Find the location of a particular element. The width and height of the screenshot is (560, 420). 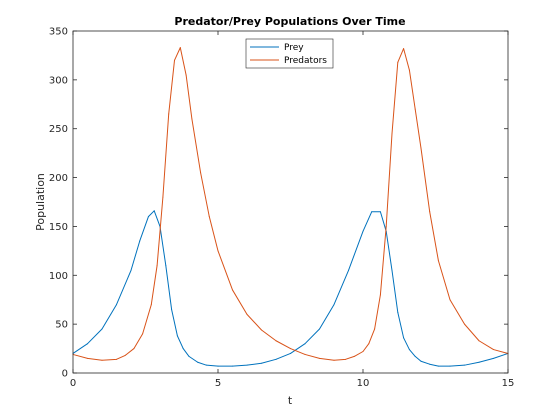

y-tick-label: 150 is located at coordinates (58, 227).